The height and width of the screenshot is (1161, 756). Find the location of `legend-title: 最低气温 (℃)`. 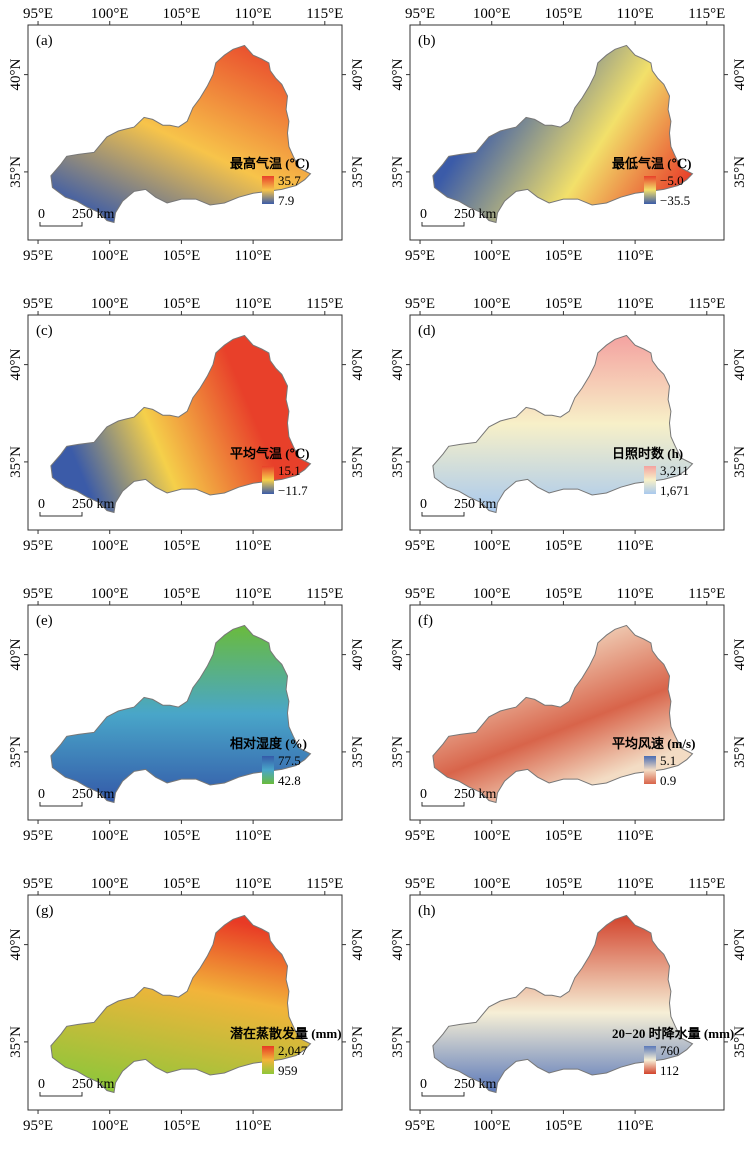

legend-title: 最低气温 (℃) is located at coordinates (652, 163).